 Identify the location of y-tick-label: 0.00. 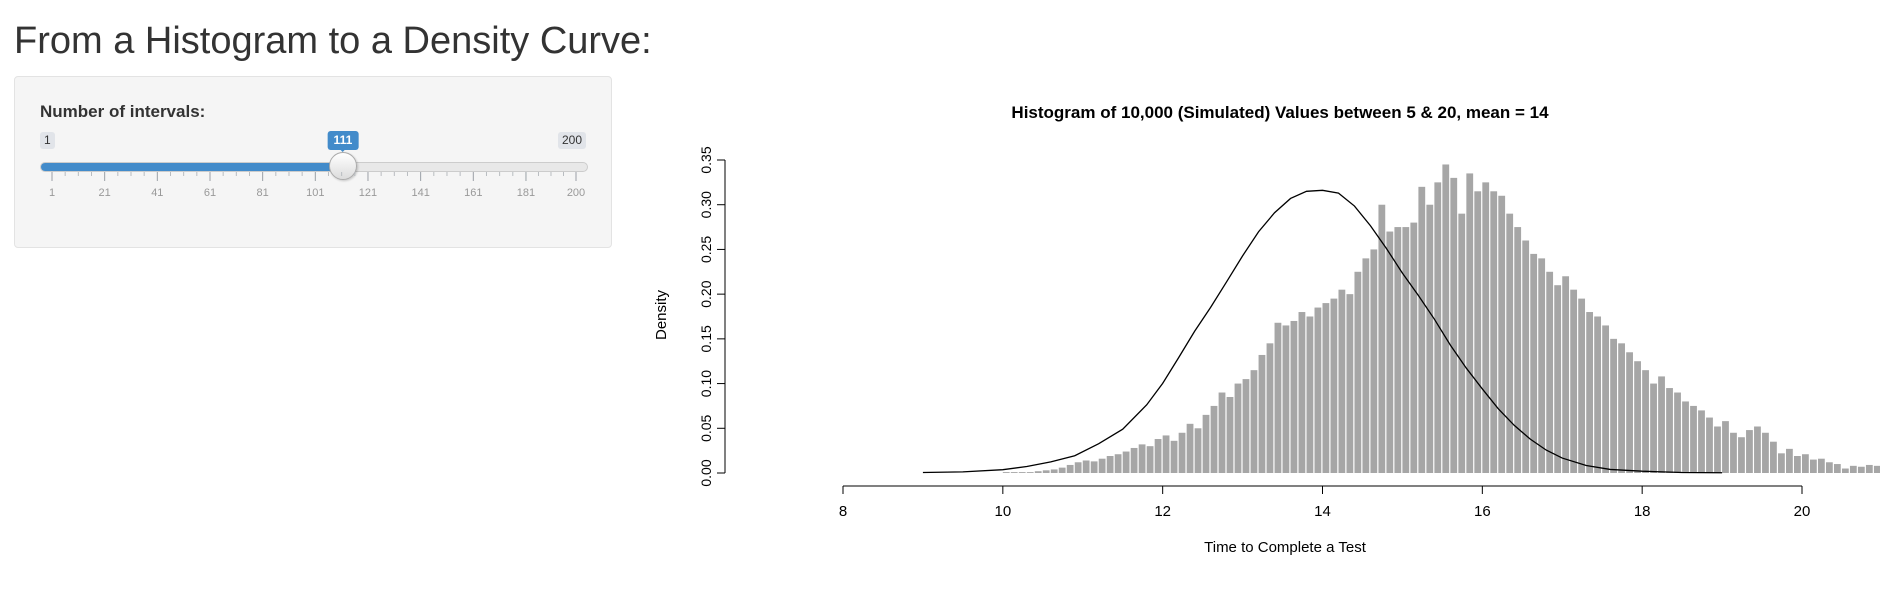
(706, 472).